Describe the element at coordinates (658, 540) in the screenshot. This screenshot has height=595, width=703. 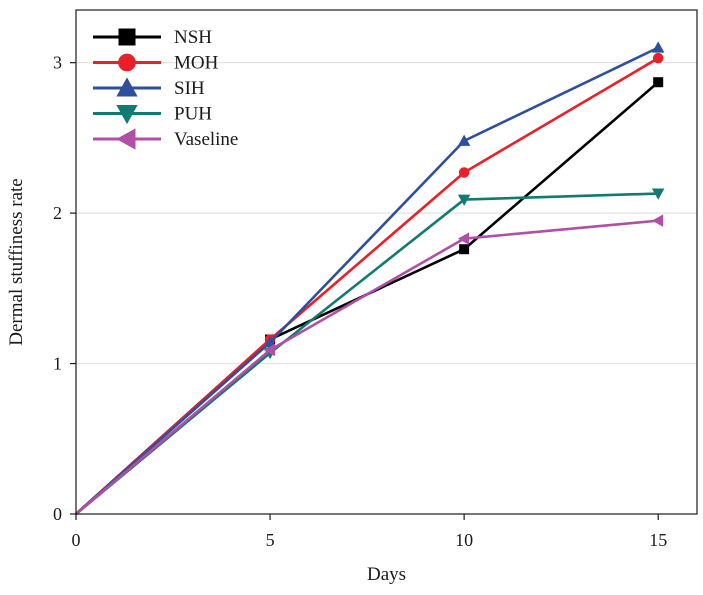
I see `x-tick-label: 15` at that location.